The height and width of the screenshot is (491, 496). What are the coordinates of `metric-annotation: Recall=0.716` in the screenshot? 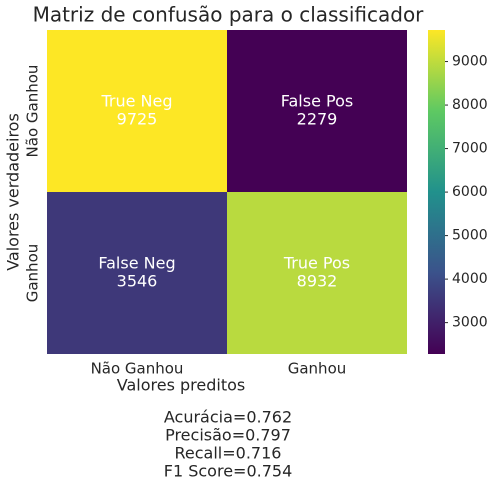 It's located at (228, 453).